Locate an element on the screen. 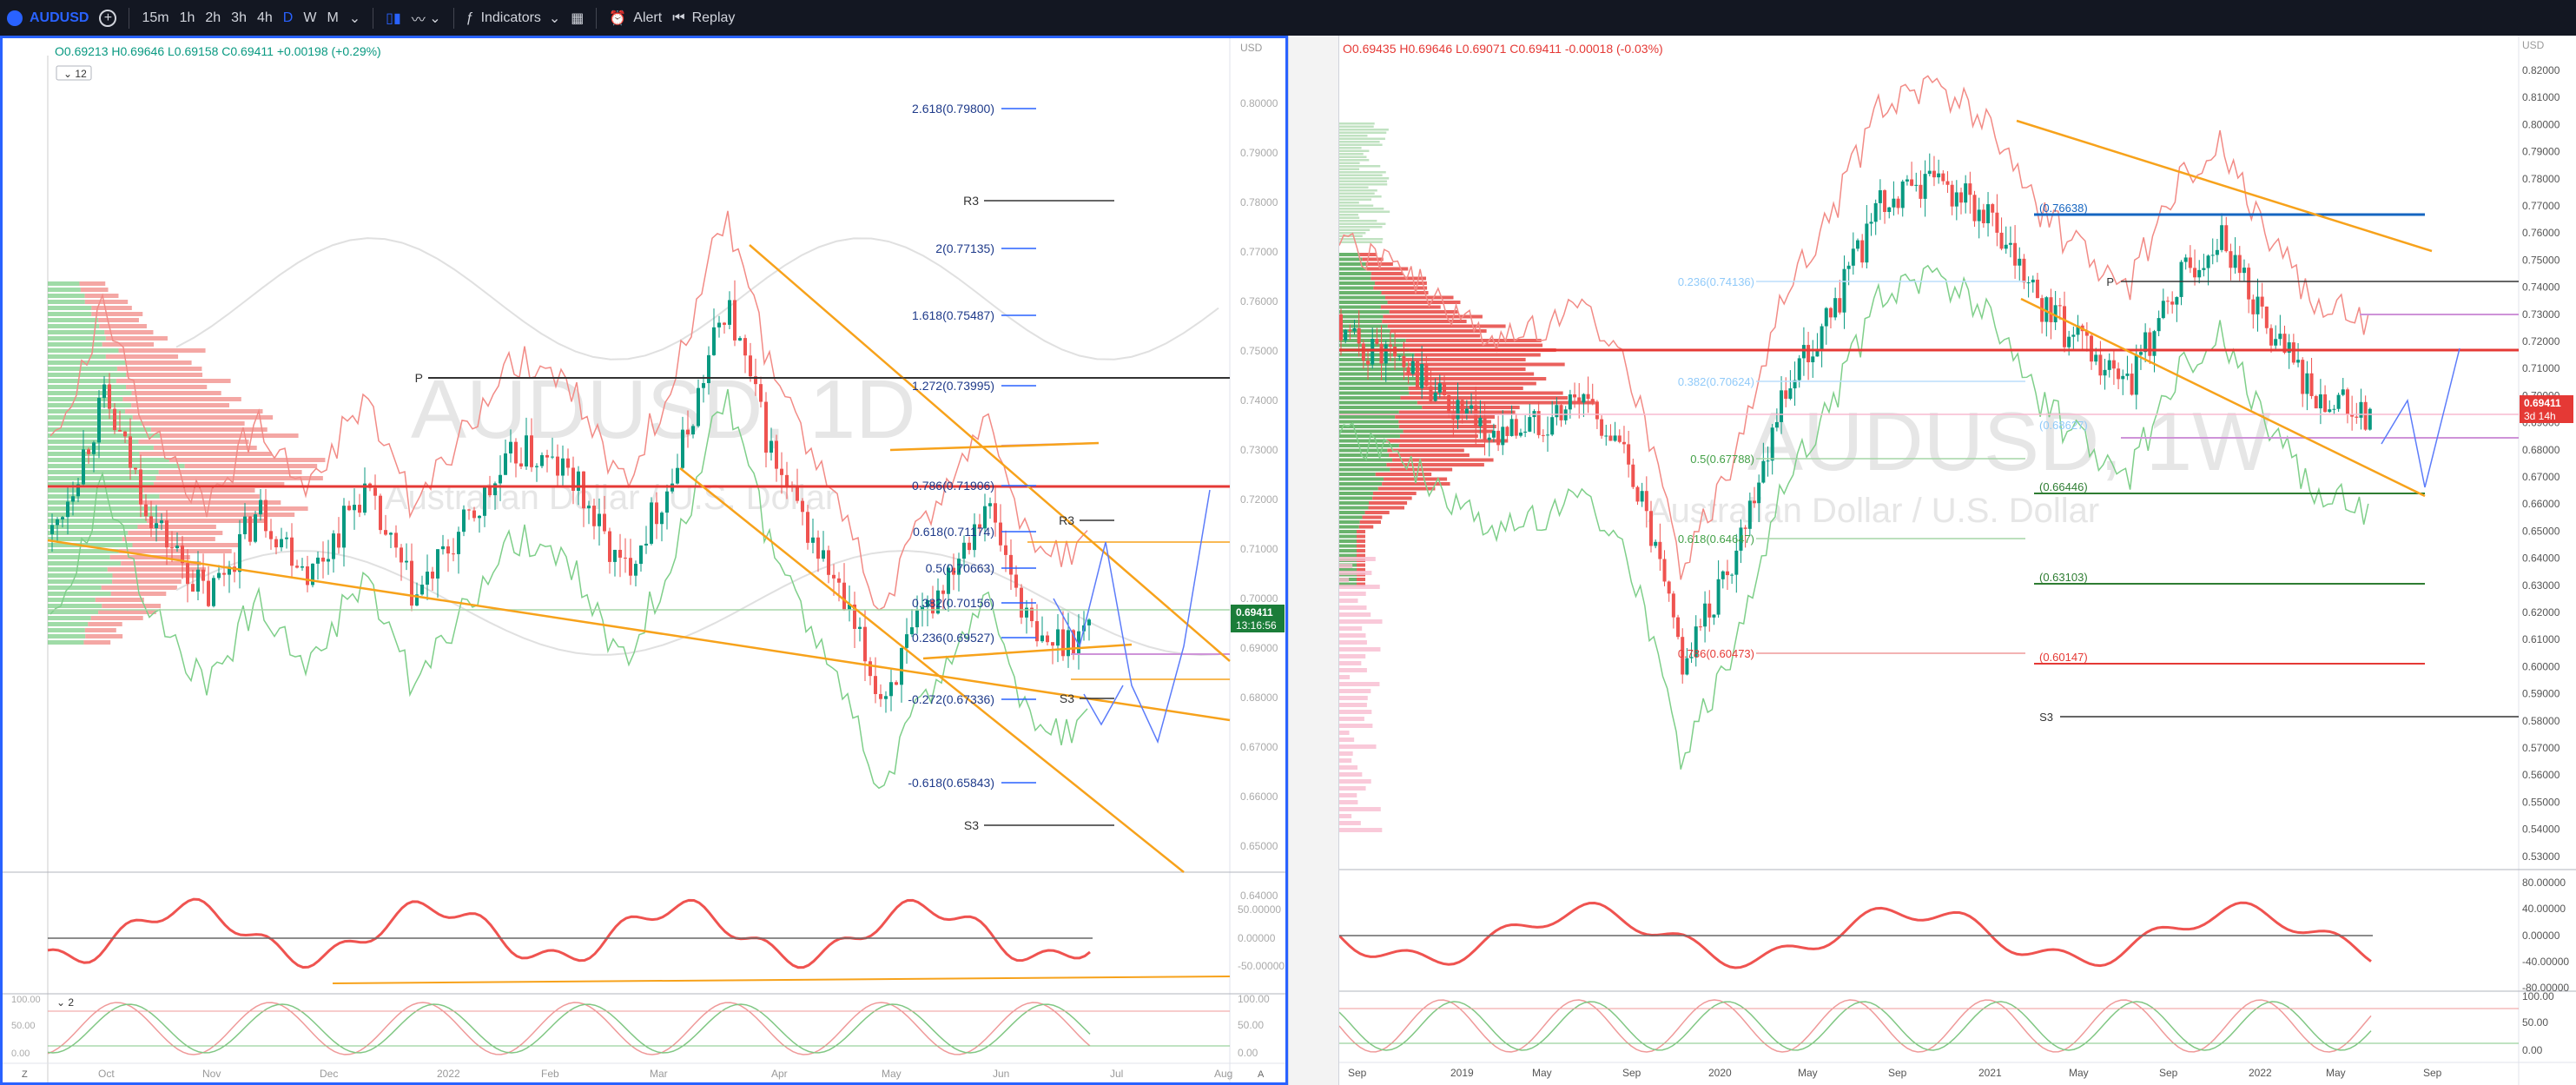 Image resolution: width=2576 pixels, height=1085 pixels. interval-15m: 15m is located at coordinates (155, 18).